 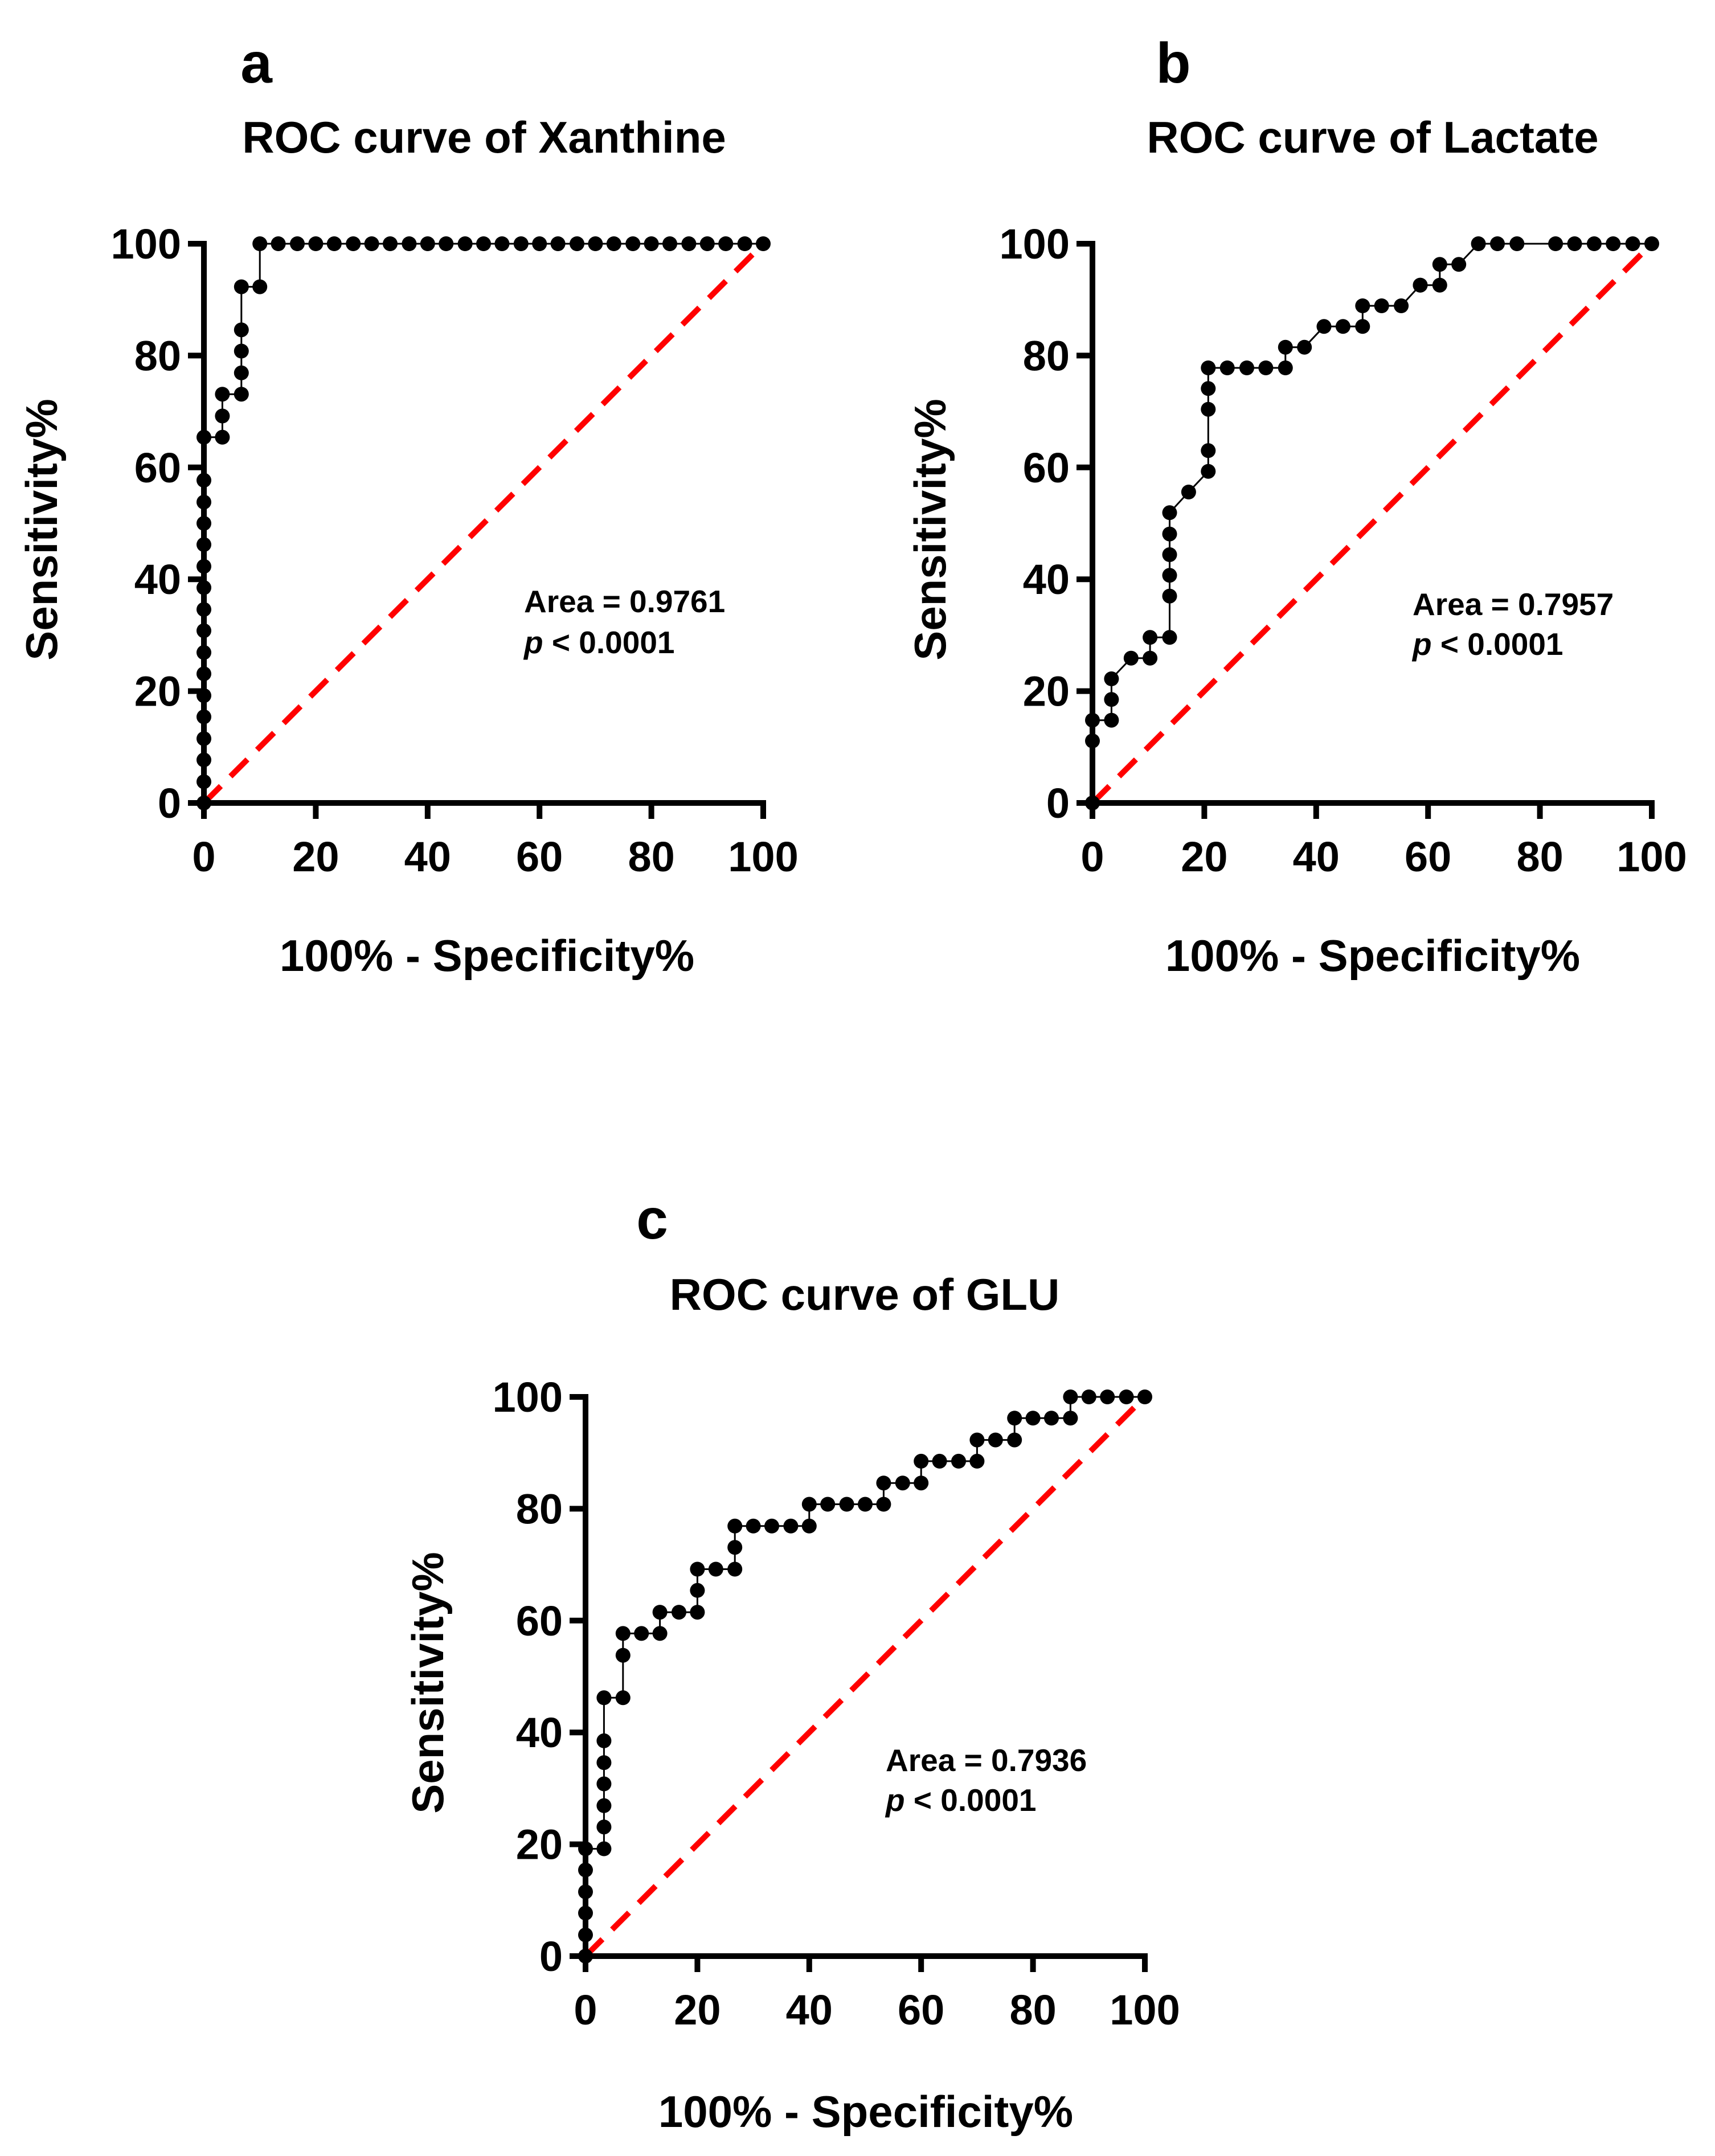 What do you see at coordinates (157, 355) in the screenshot?
I see `panel-a-y-tick-label: 80` at bounding box center [157, 355].